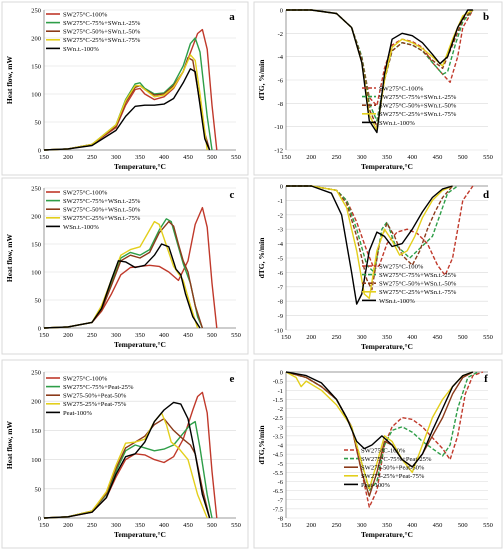 The image size is (503, 550). I want to click on y-tick-label: -2.5, so click(278, 418).